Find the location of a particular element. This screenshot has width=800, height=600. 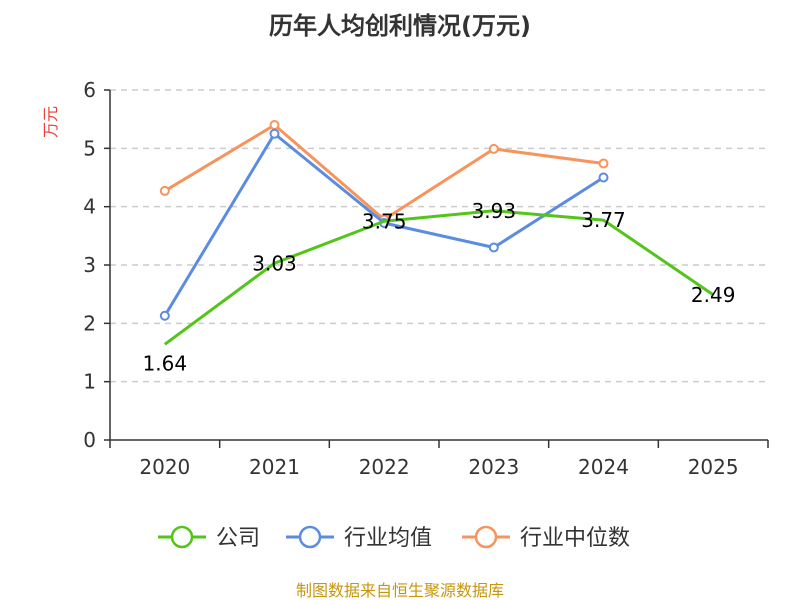

legend-label-1: 行业均值 is located at coordinates (388, 538).